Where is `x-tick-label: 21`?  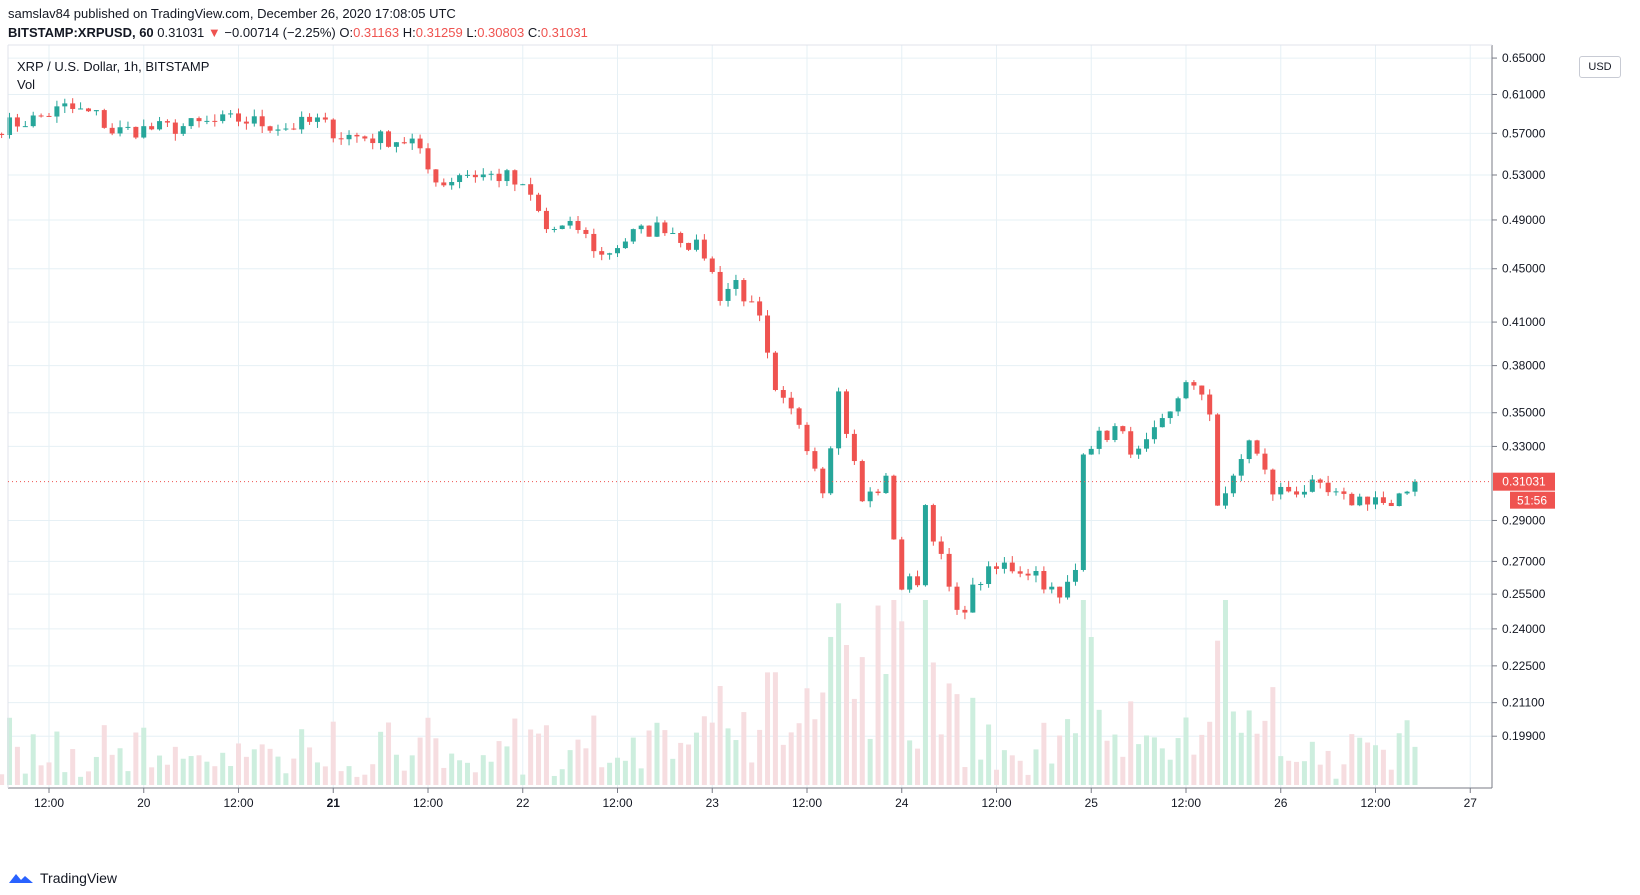
x-tick-label: 21 is located at coordinates (334, 803).